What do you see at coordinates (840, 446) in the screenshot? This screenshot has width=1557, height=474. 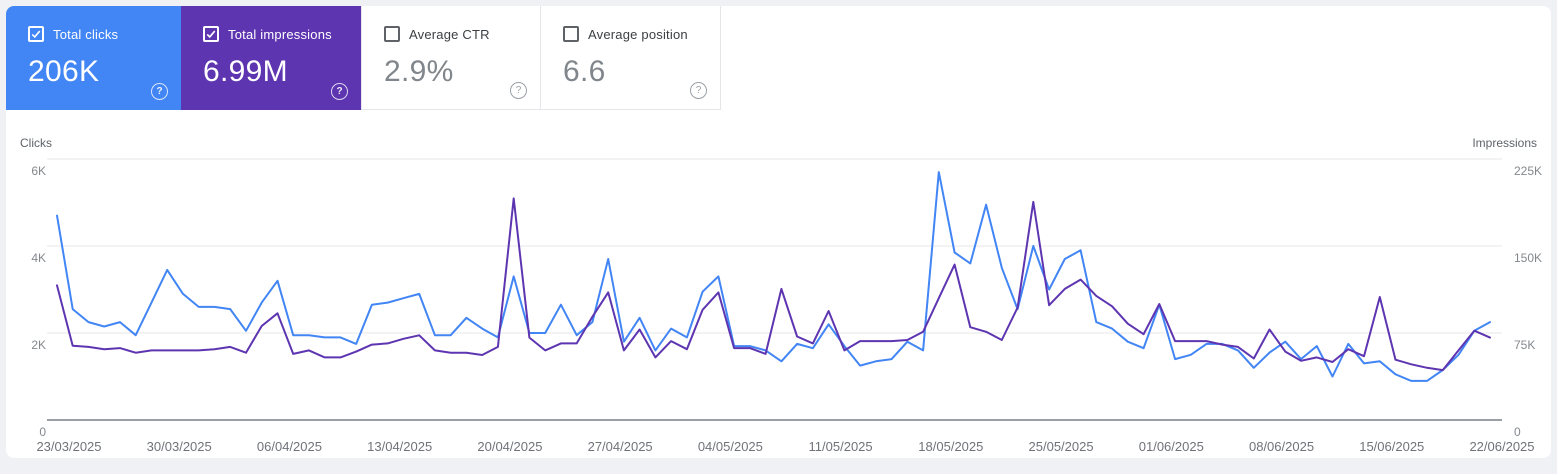 I see `x-axis-date-label: 11/05/2025` at bounding box center [840, 446].